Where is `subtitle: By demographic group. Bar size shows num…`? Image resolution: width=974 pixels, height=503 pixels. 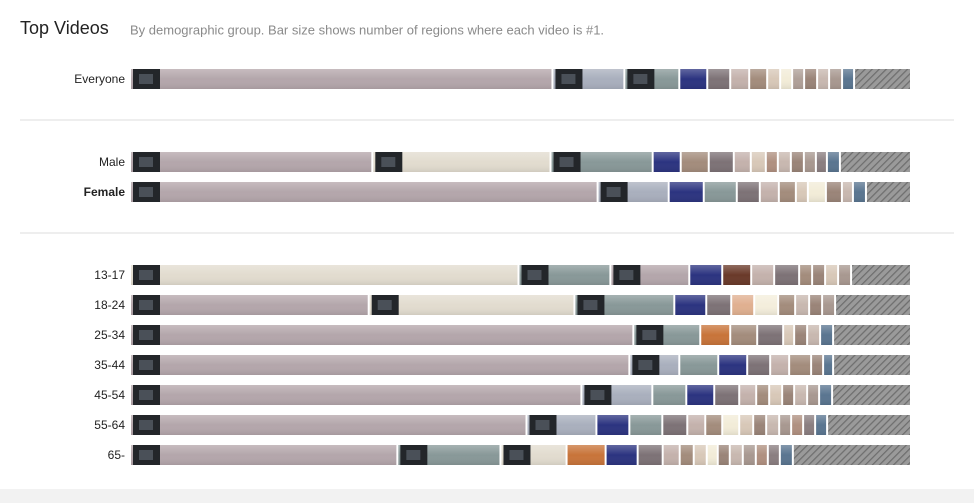
subtitle: By demographic group. Bar size shows num… is located at coordinates (367, 29).